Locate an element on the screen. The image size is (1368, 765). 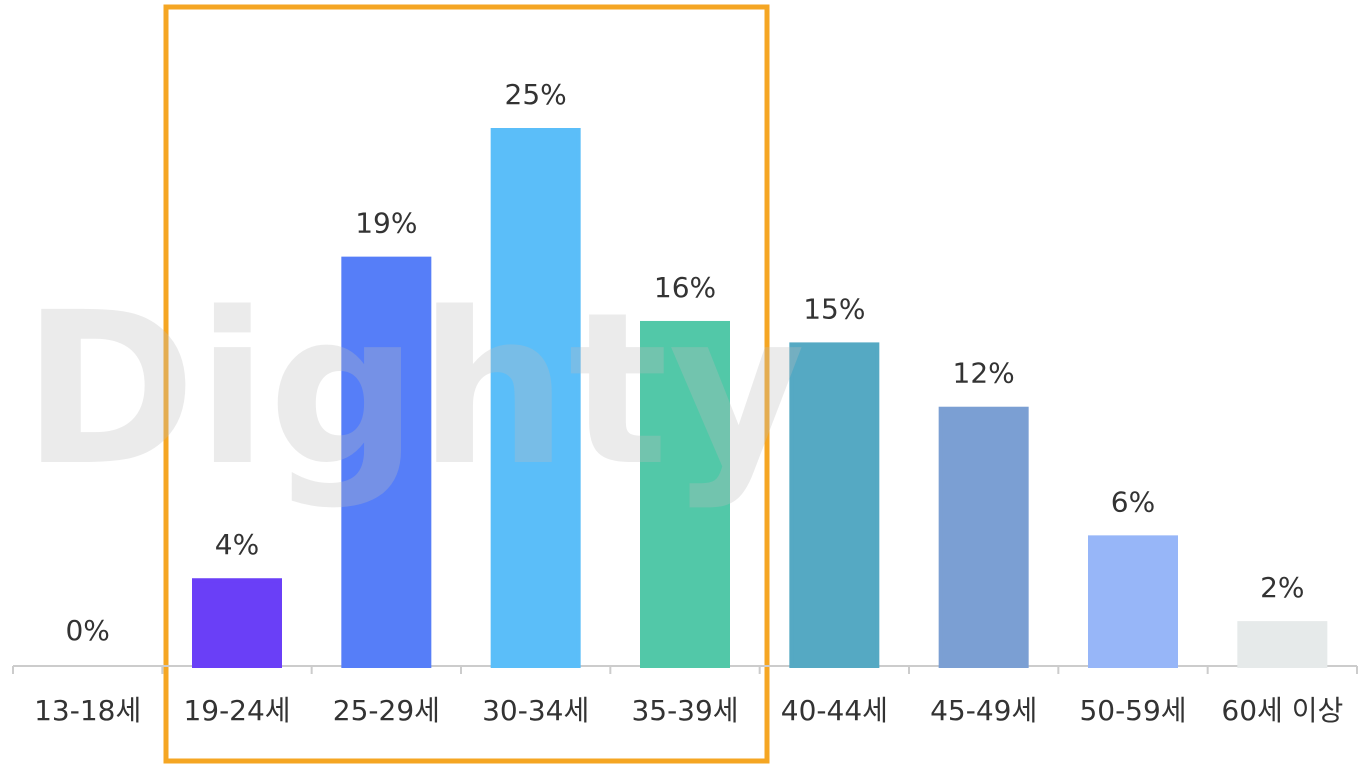
x-tick-label: 50-59세 is located at coordinates (1132, 710).